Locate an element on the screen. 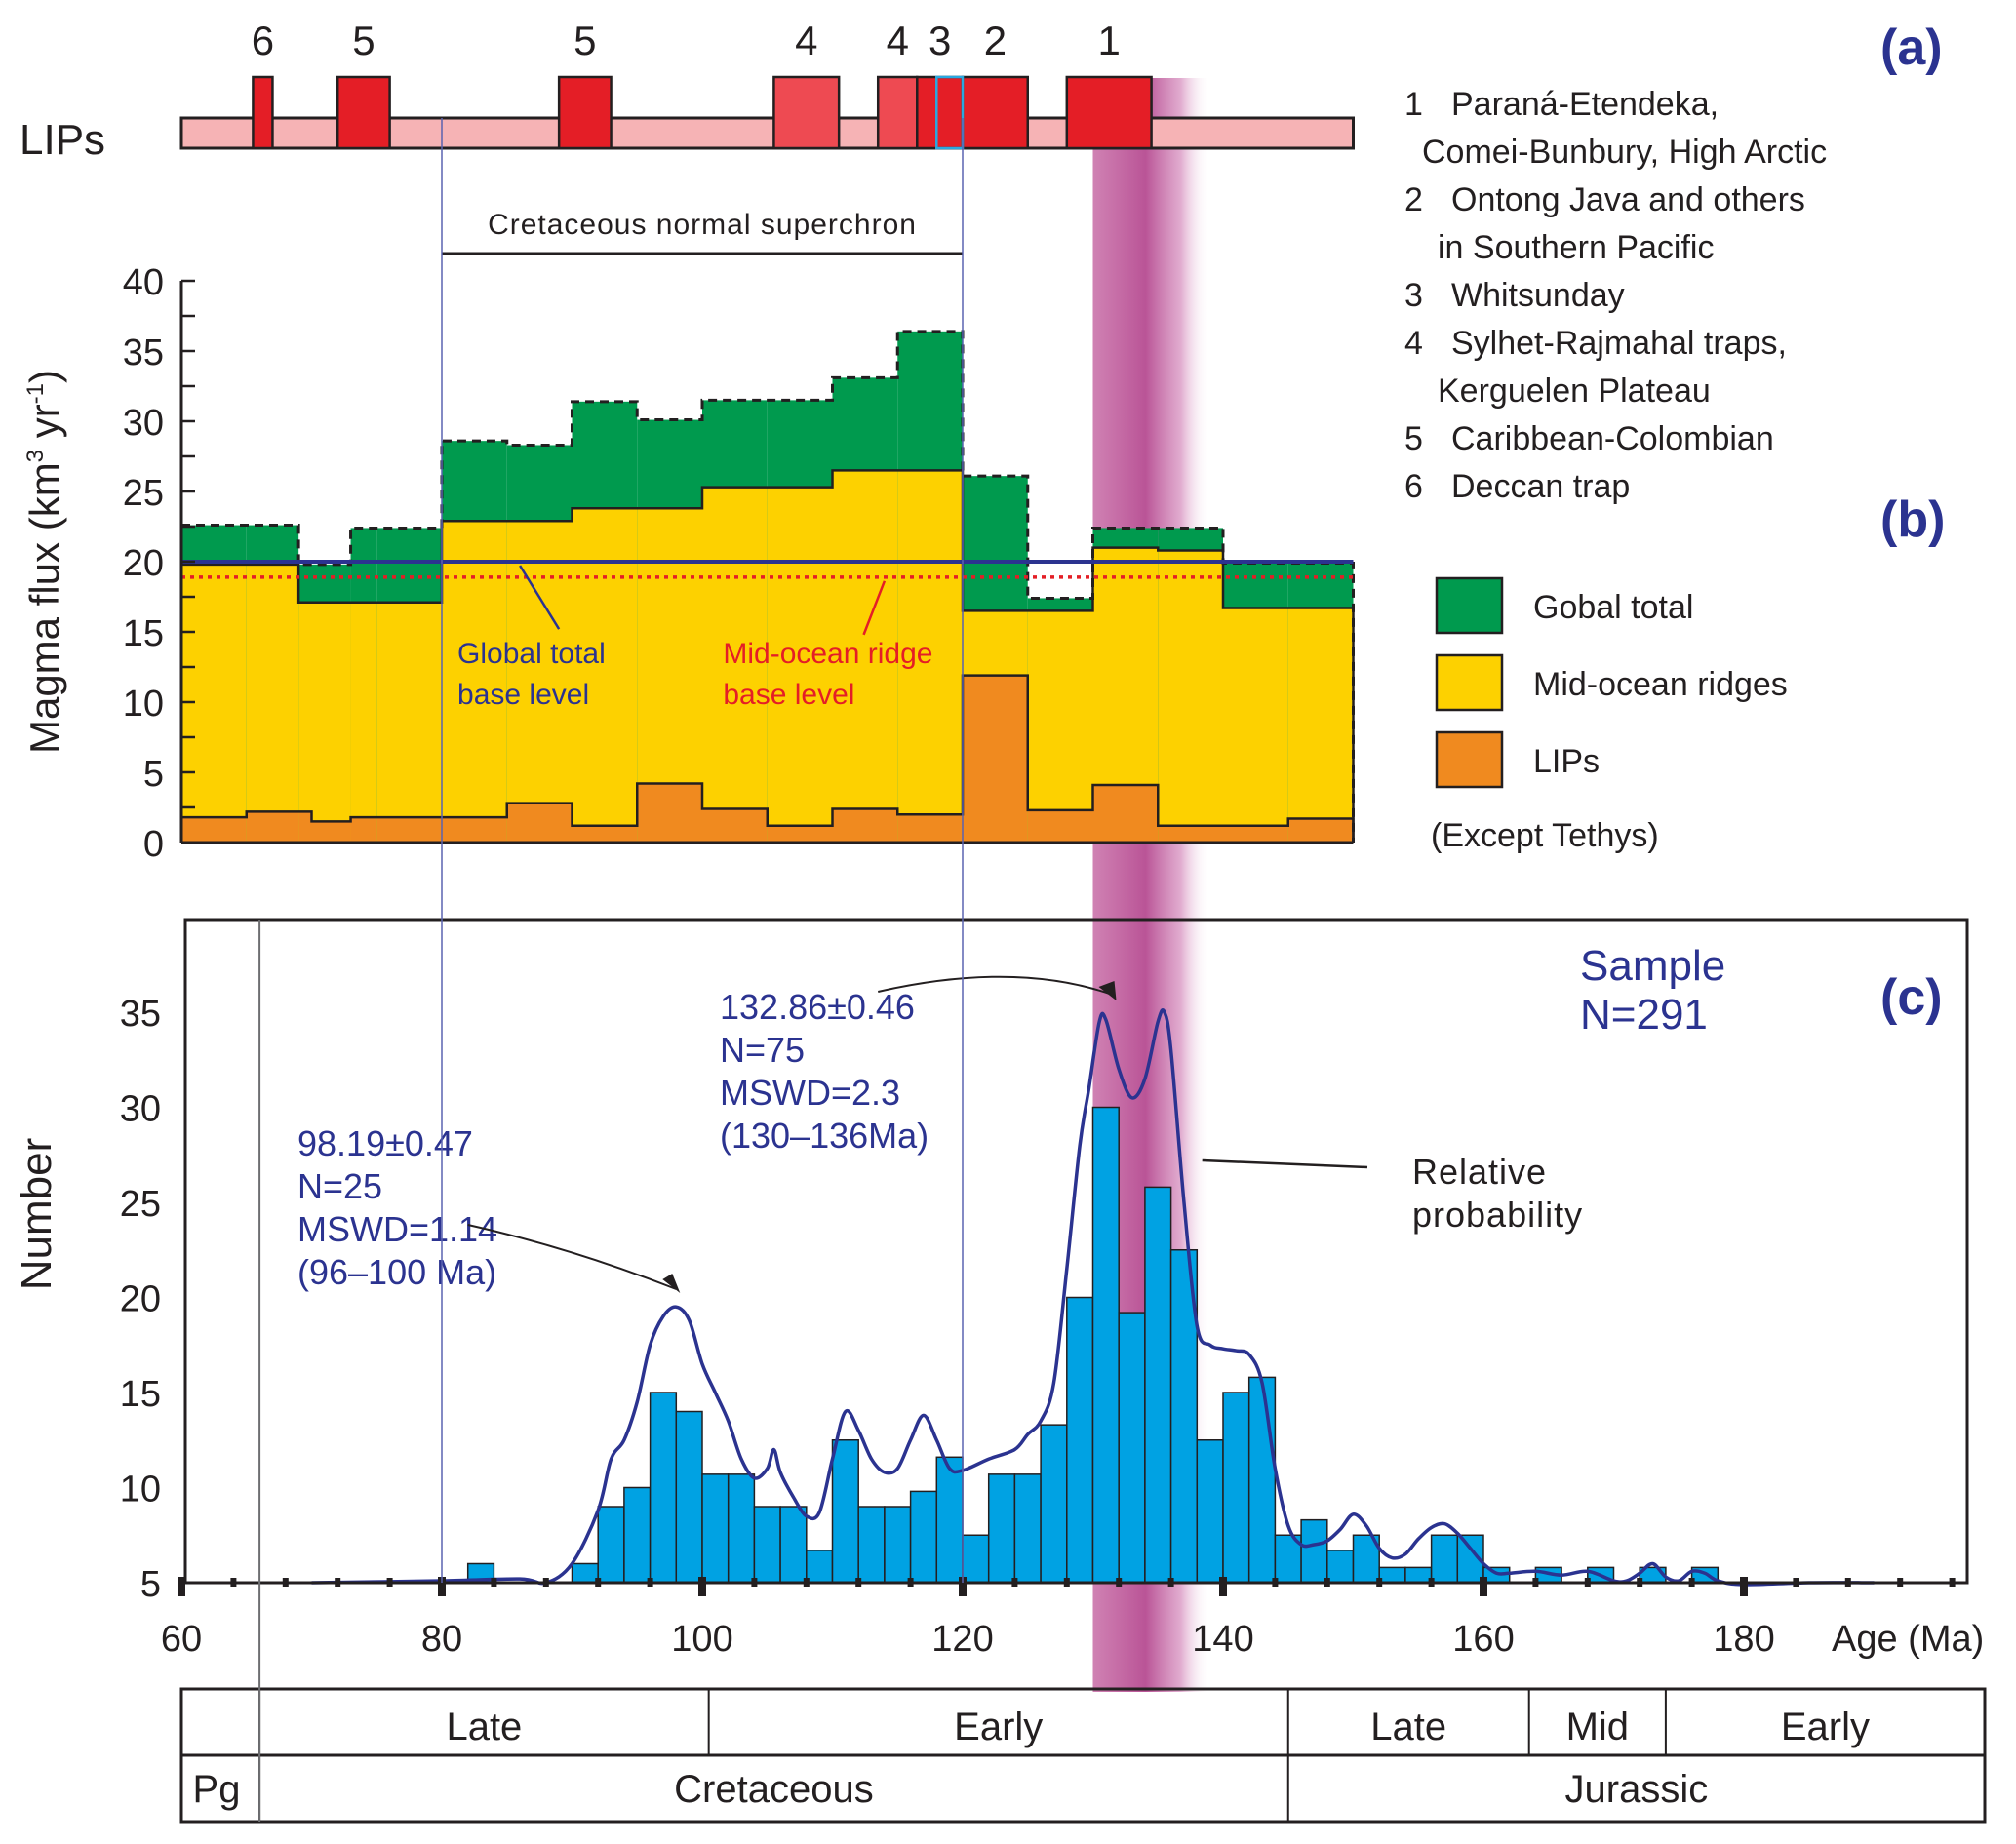 The width and height of the screenshot is (2016, 1844). y-axis-title-part: ) is located at coordinates (44, 377).